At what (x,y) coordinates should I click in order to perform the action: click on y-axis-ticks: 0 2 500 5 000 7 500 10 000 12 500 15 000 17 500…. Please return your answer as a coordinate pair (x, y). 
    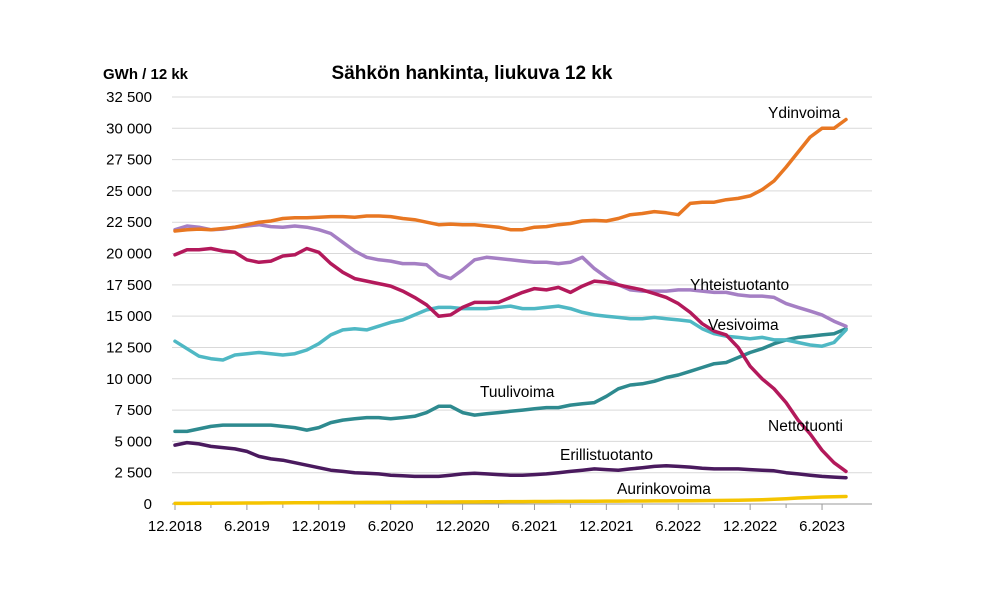
    Looking at the image, I should click on (129, 301).